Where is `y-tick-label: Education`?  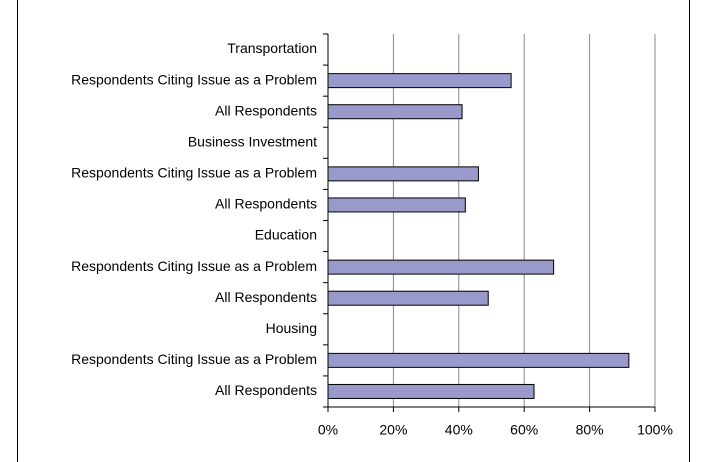 y-tick-label: Education is located at coordinates (286, 235).